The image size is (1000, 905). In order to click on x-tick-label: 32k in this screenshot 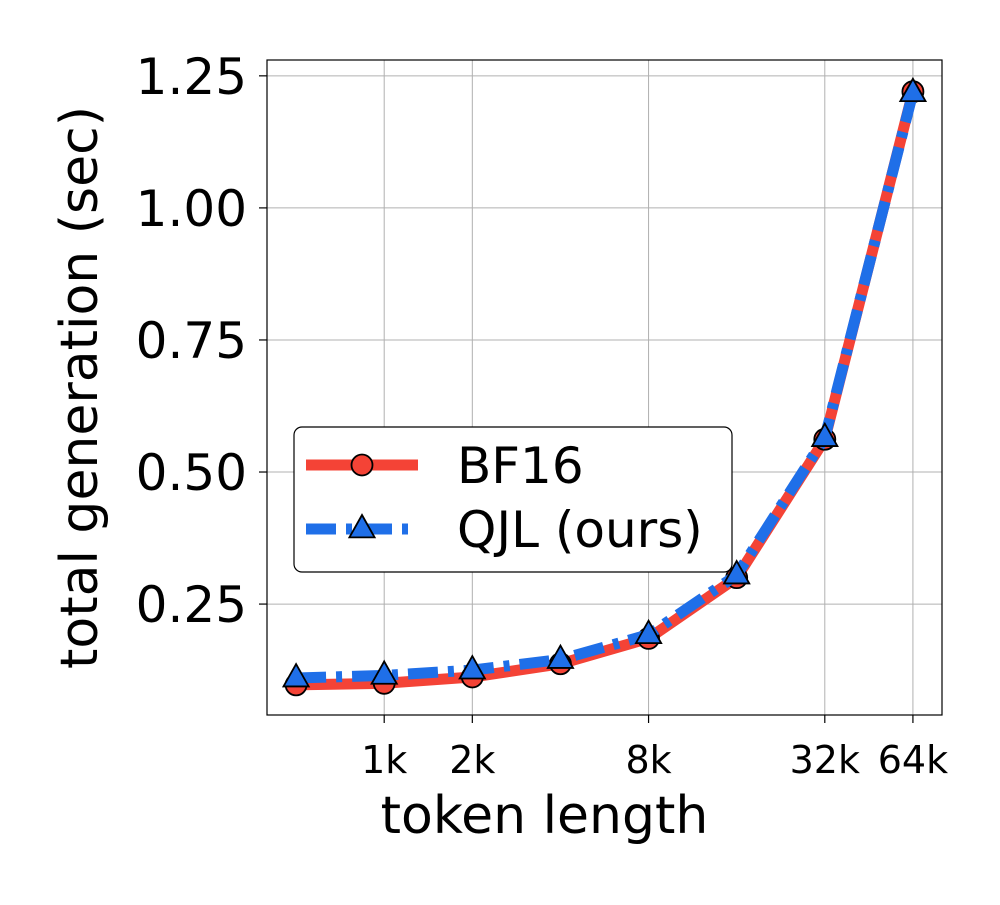, I will do `click(825, 760)`.